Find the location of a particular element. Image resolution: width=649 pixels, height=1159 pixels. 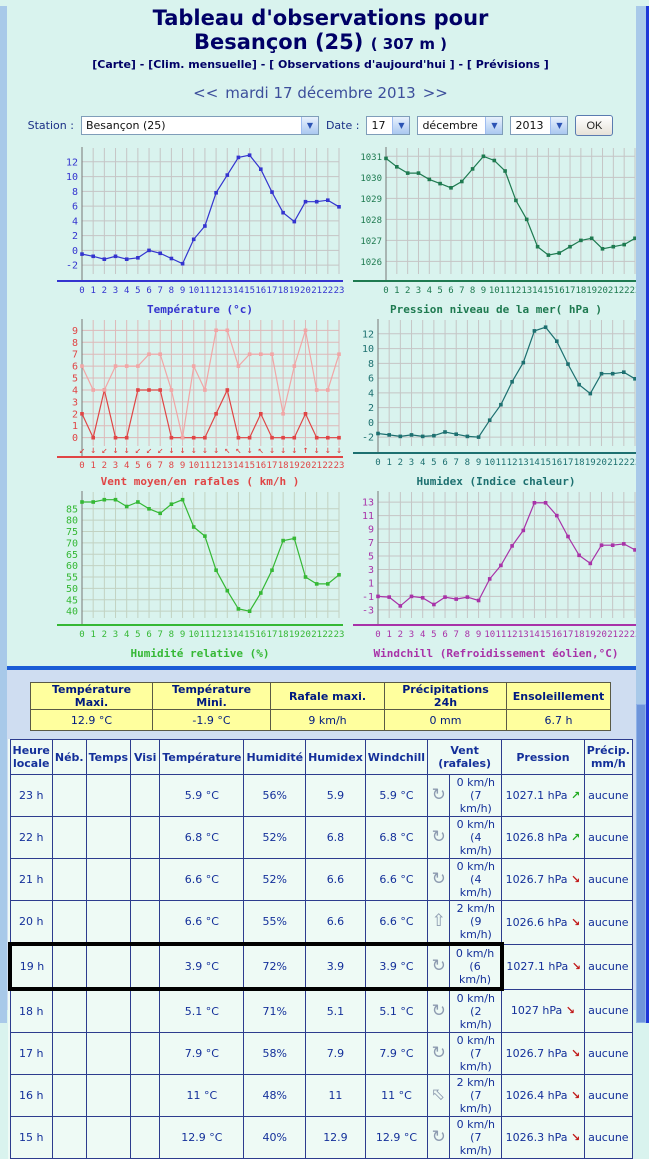

date-field-label: Date : is located at coordinates (342, 125).